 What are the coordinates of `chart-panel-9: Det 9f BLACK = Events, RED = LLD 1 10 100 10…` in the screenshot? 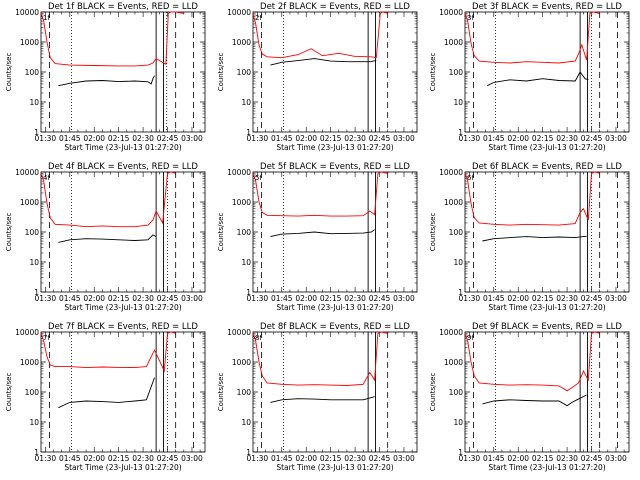 It's located at (529, 397).